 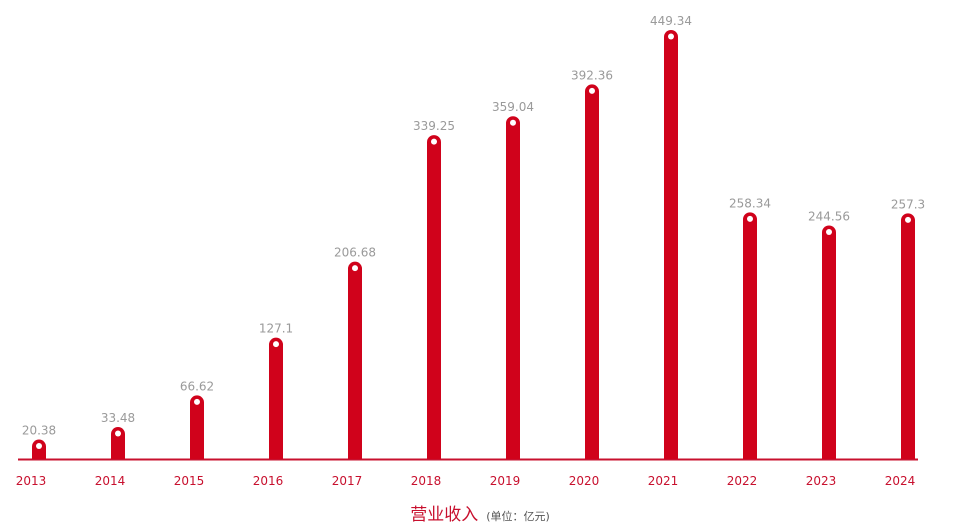 What do you see at coordinates (829, 342) in the screenshot?
I see `bar-2023` at bounding box center [829, 342].